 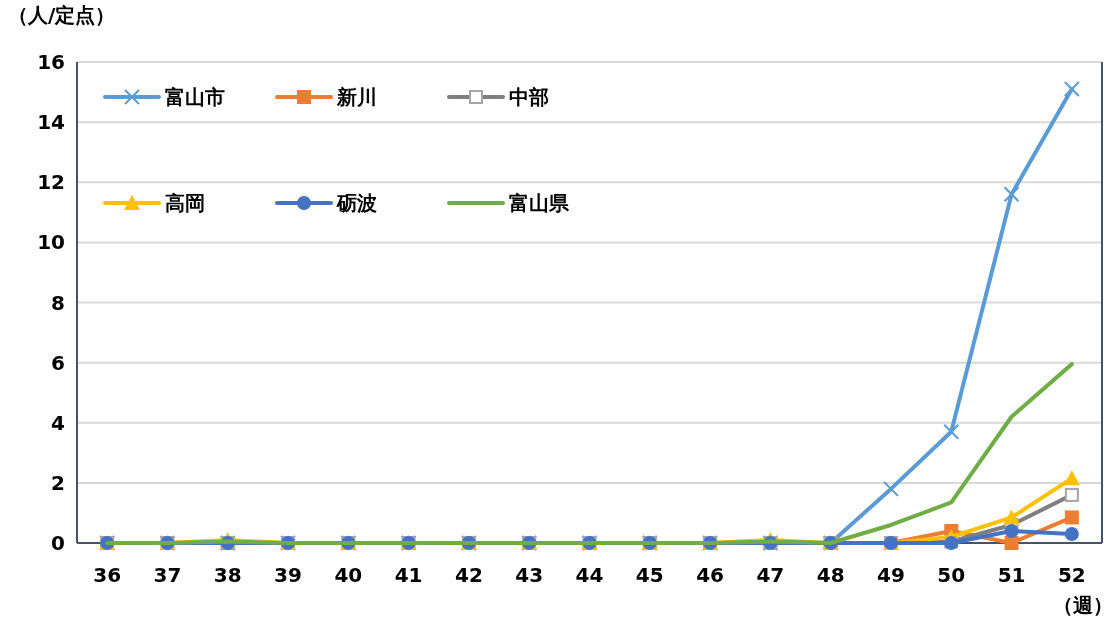 What do you see at coordinates (468, 575) in the screenshot?
I see `x-tick-label: 42` at bounding box center [468, 575].